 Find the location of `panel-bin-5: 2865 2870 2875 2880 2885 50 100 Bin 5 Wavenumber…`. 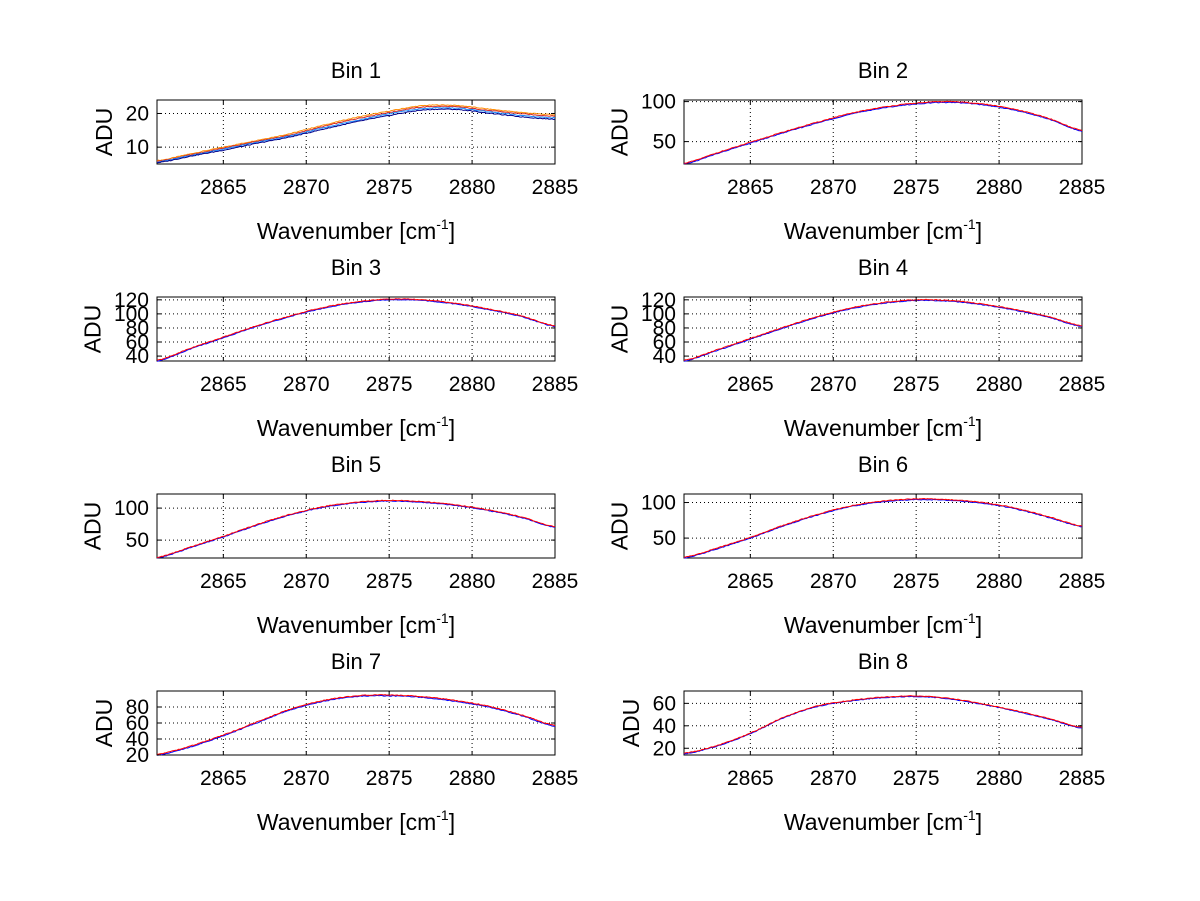

panel-bin-5: 2865 2870 2875 2880 2885 50 100 Bin 5 Wavenumber… is located at coordinates (329, 545).